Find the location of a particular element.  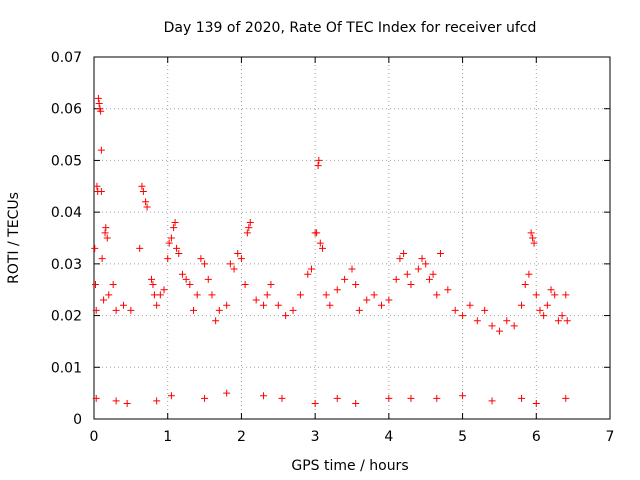

y-tick-label: 0.03 is located at coordinates (66, 265).